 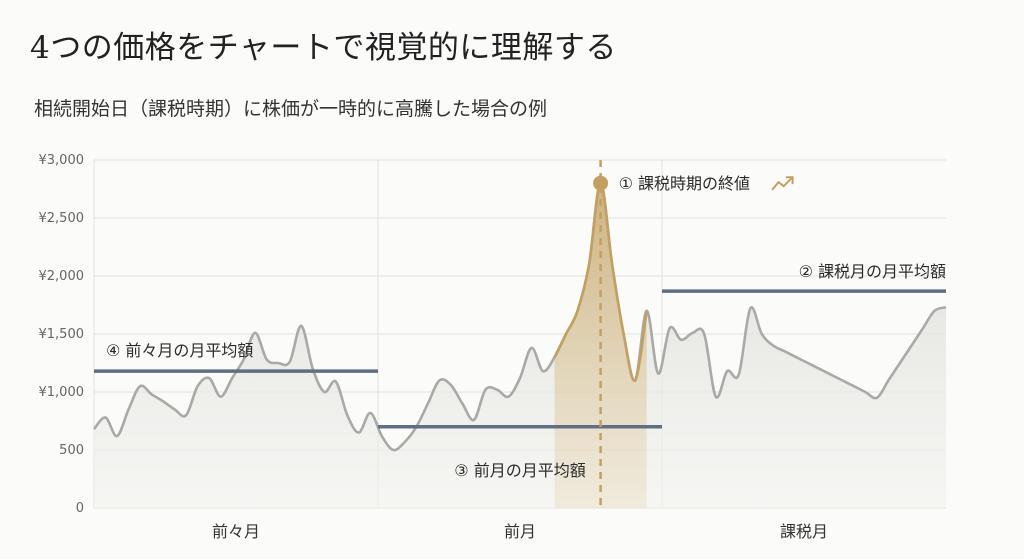 What do you see at coordinates (62, 276) in the screenshot?
I see `y-tick-label: ¥2,000` at bounding box center [62, 276].